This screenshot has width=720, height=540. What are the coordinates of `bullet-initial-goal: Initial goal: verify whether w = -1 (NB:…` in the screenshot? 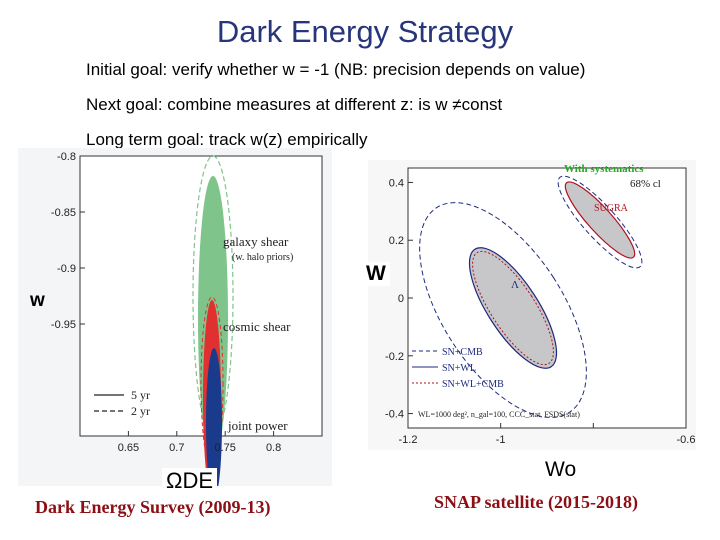 It's located at (336, 69).